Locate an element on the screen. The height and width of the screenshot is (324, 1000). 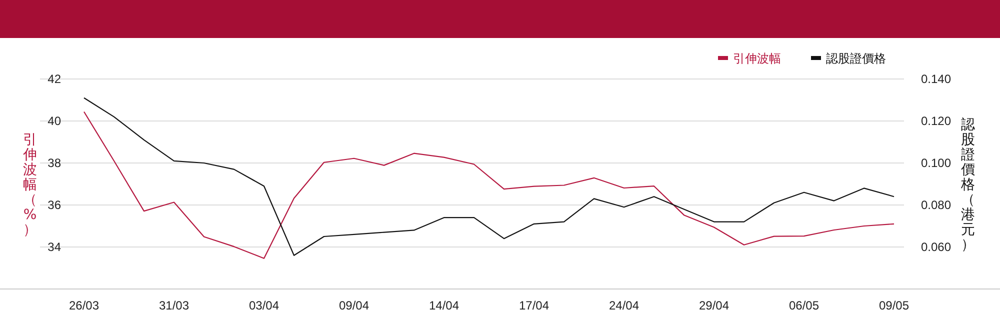
y2-tick-label: 0.120 is located at coordinates (936, 121).